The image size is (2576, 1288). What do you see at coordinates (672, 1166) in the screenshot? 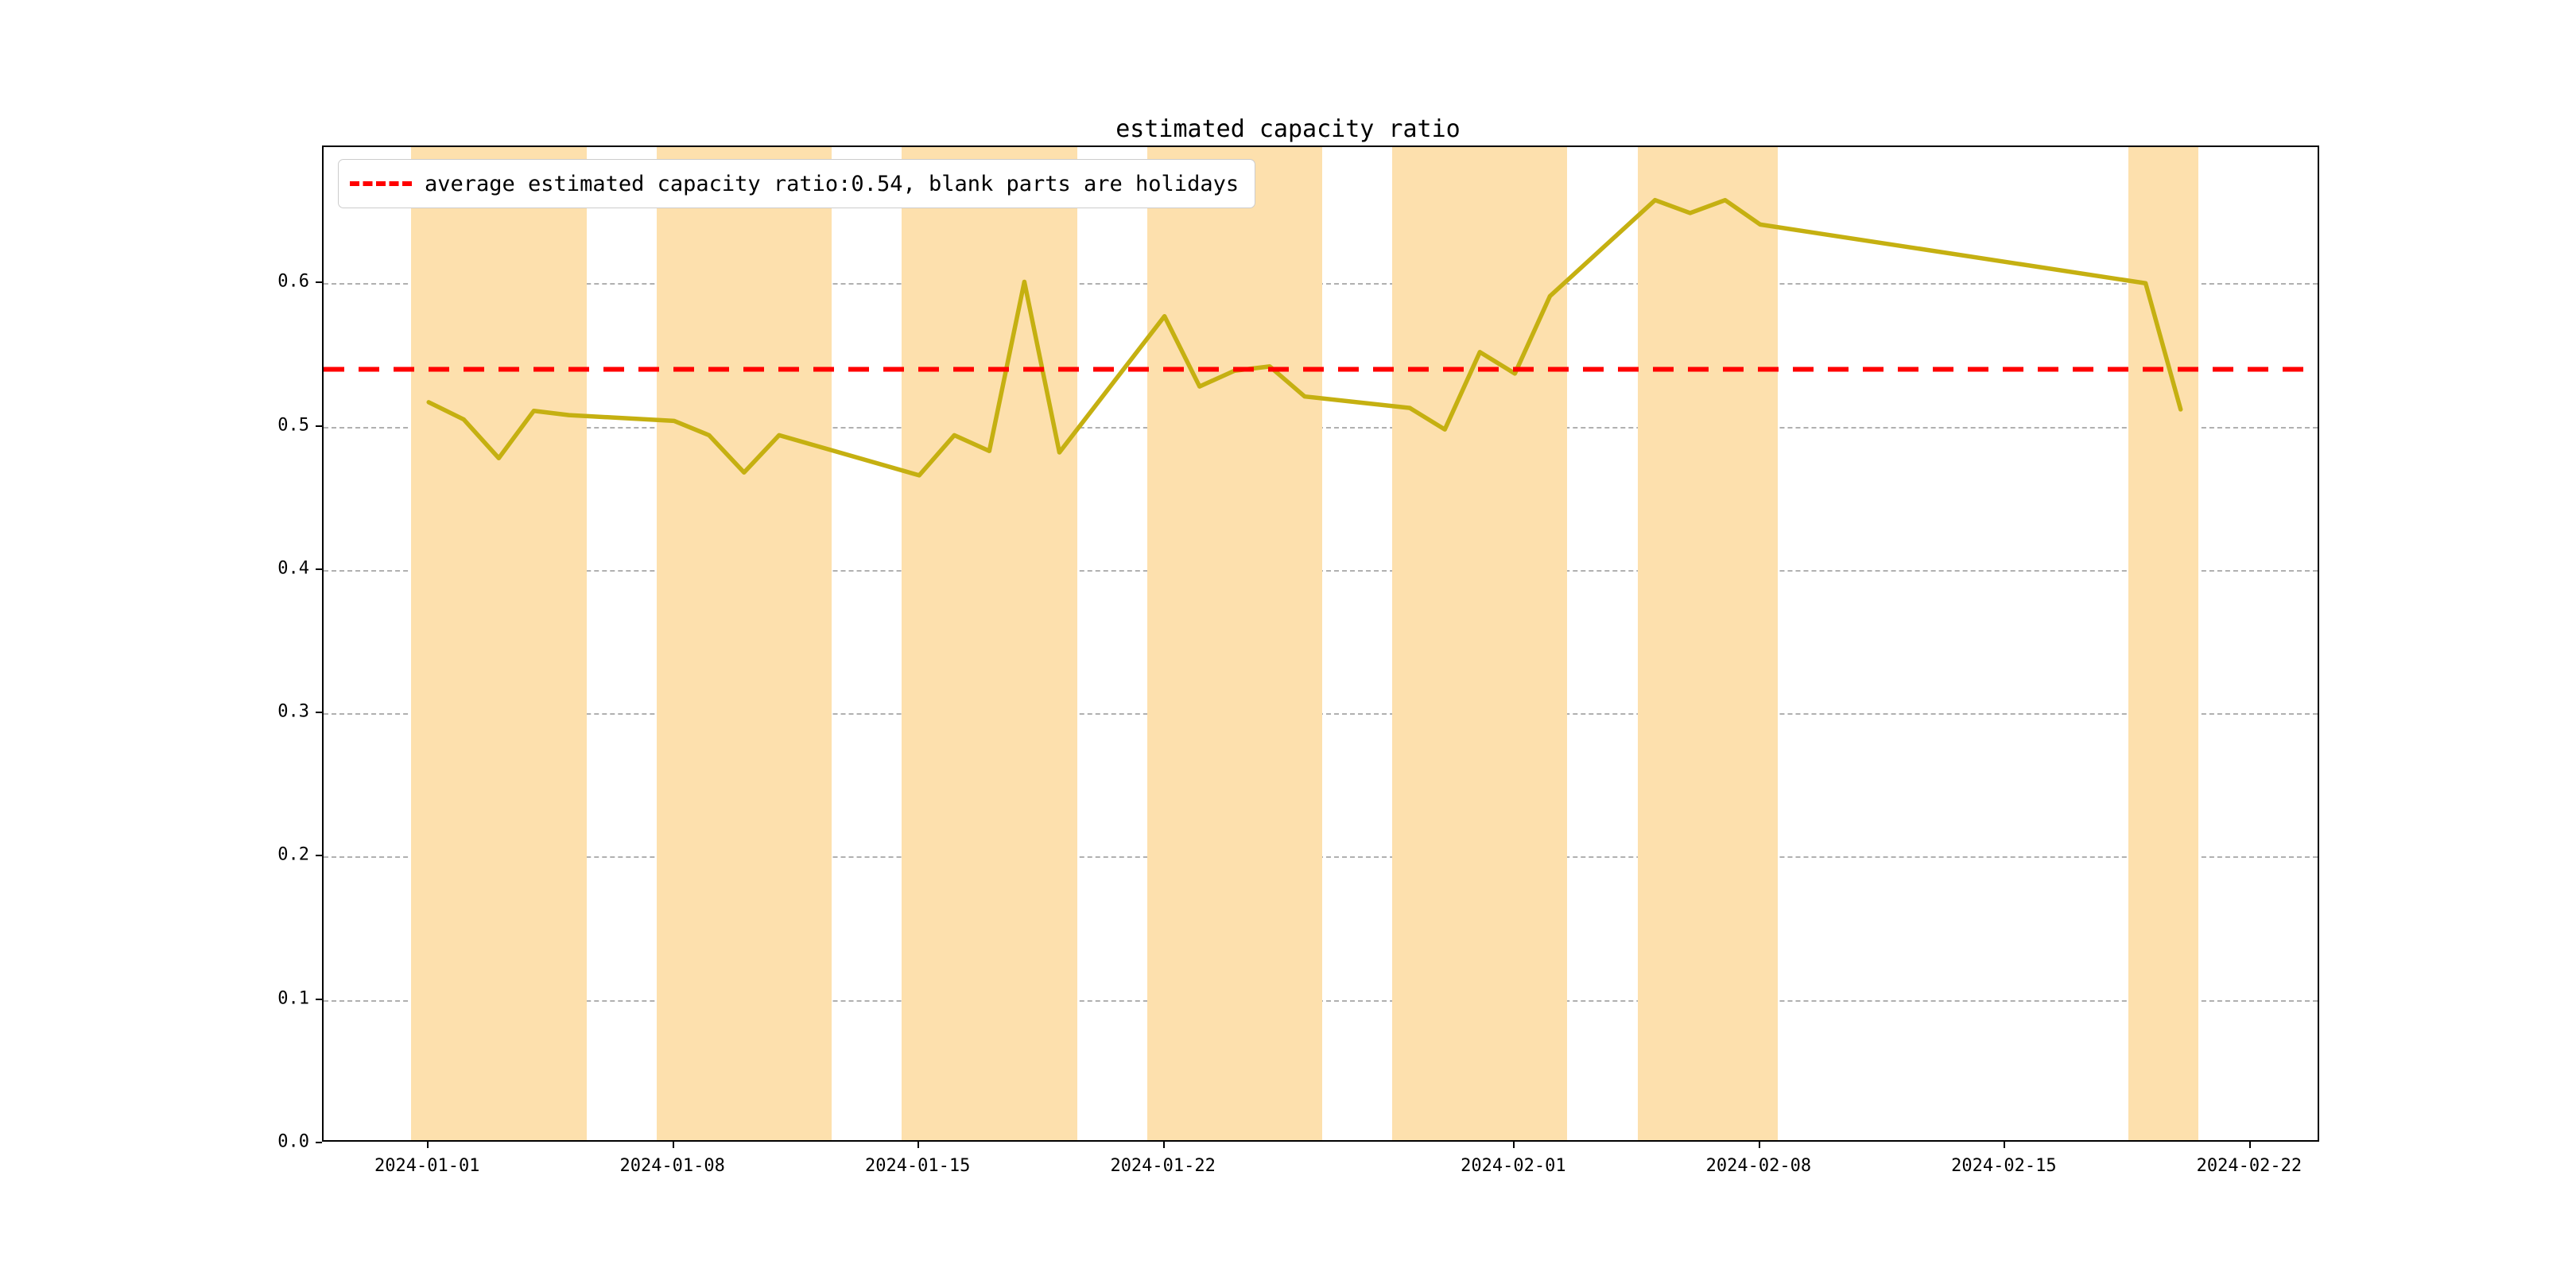
I see `x-tick-label: 2024-01-08` at bounding box center [672, 1166].